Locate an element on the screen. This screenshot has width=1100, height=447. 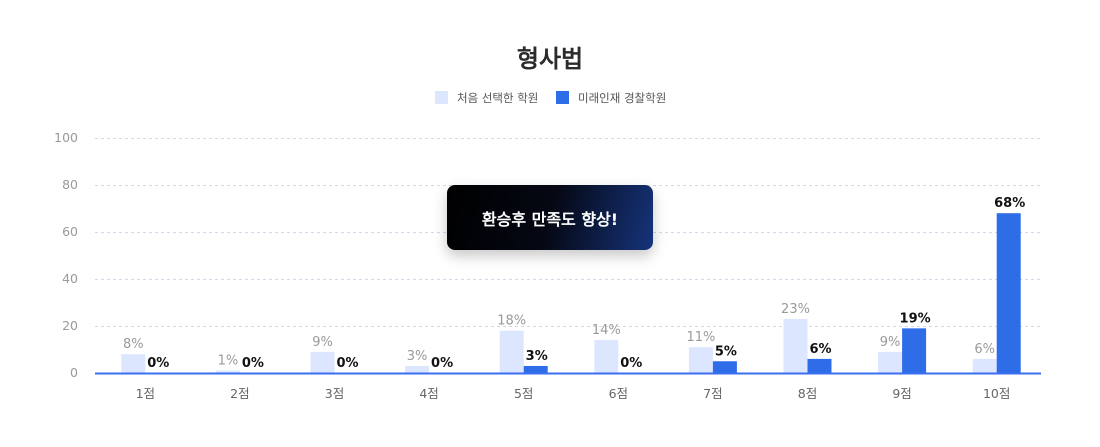
callout-text: 환승후 만족도 향상! is located at coordinates (550, 219).